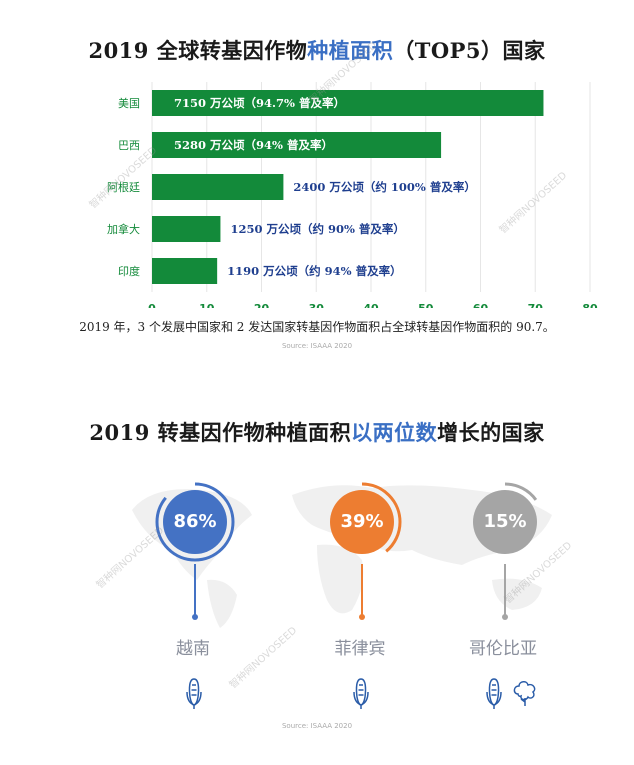 This screenshot has width=634, height=765. What do you see at coordinates (317, 229) in the screenshot?
I see `data-label: 1250 万公顷（约 90% 普及率）` at bounding box center [317, 229].